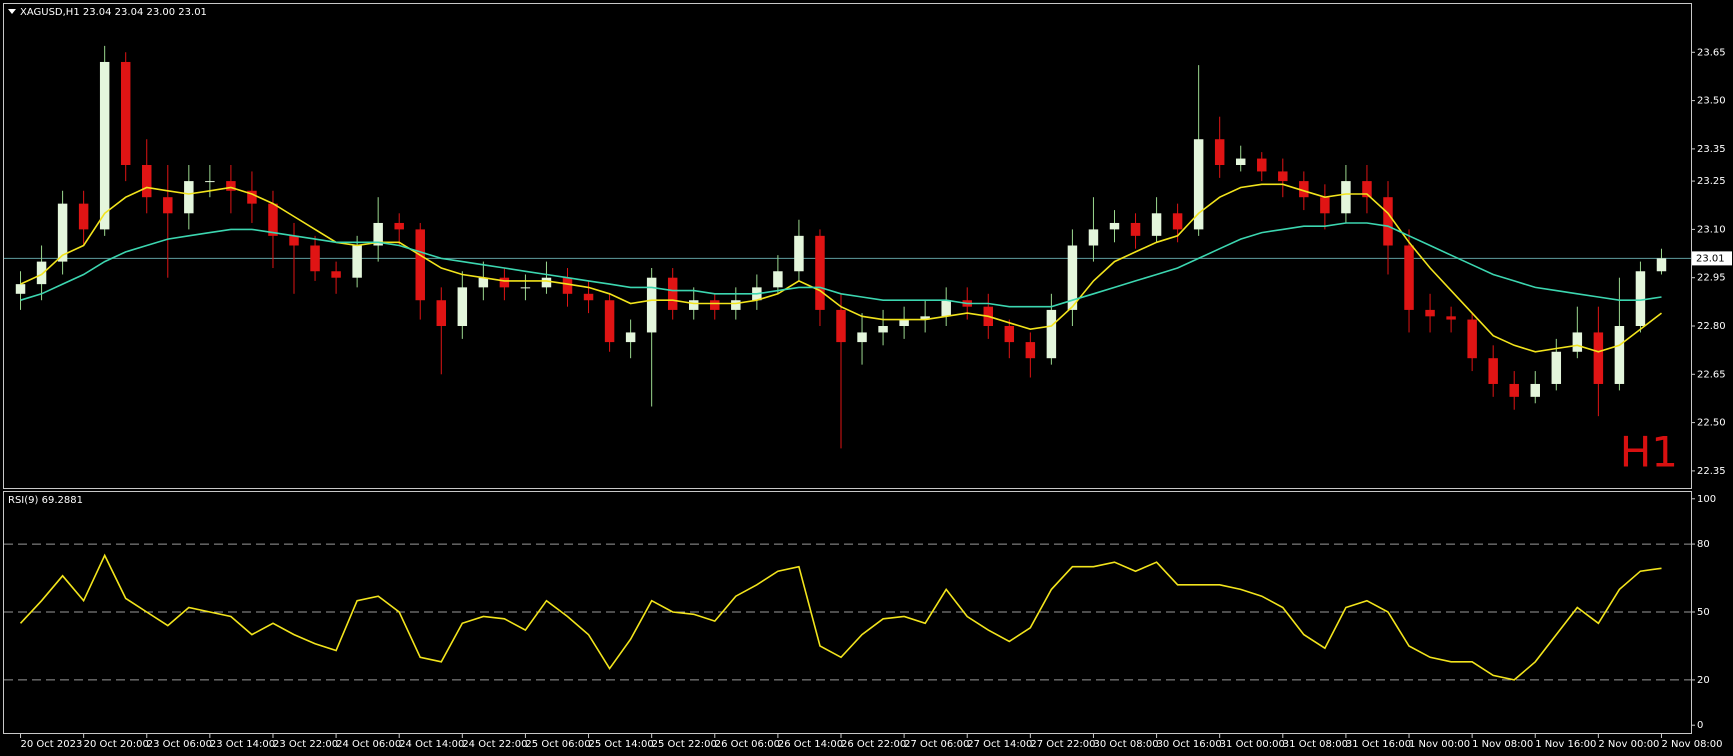  Describe the element at coordinates (116, 744) in the screenshot. I see `x-tick-label: 20 Oct 20:00` at that location.